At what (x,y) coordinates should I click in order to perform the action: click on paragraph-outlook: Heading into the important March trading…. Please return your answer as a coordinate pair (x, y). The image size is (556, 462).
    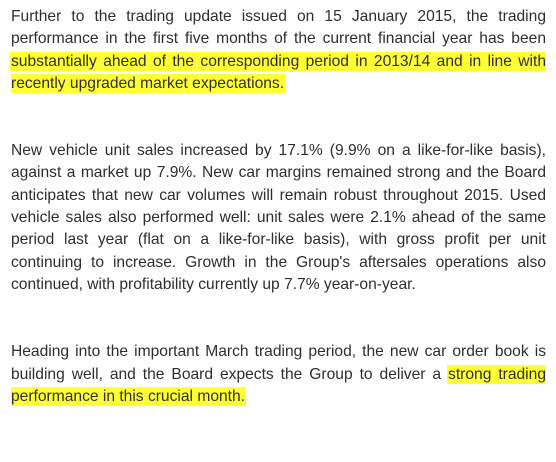
    Looking at the image, I should click on (278, 374).